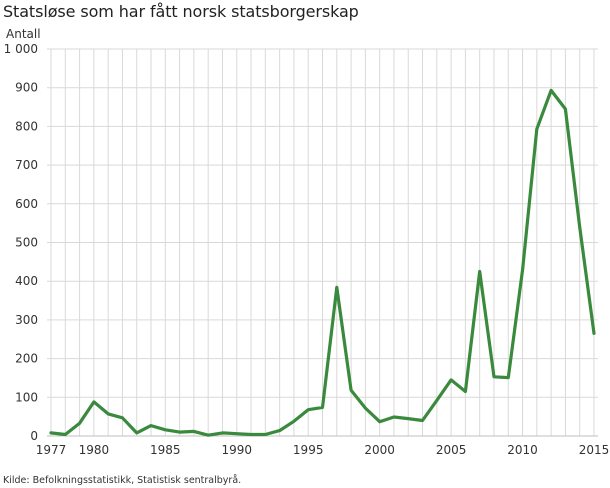 Image resolution: width=610 pixels, height=488 pixels. I want to click on x-tick-label: 1977, so click(51, 450).